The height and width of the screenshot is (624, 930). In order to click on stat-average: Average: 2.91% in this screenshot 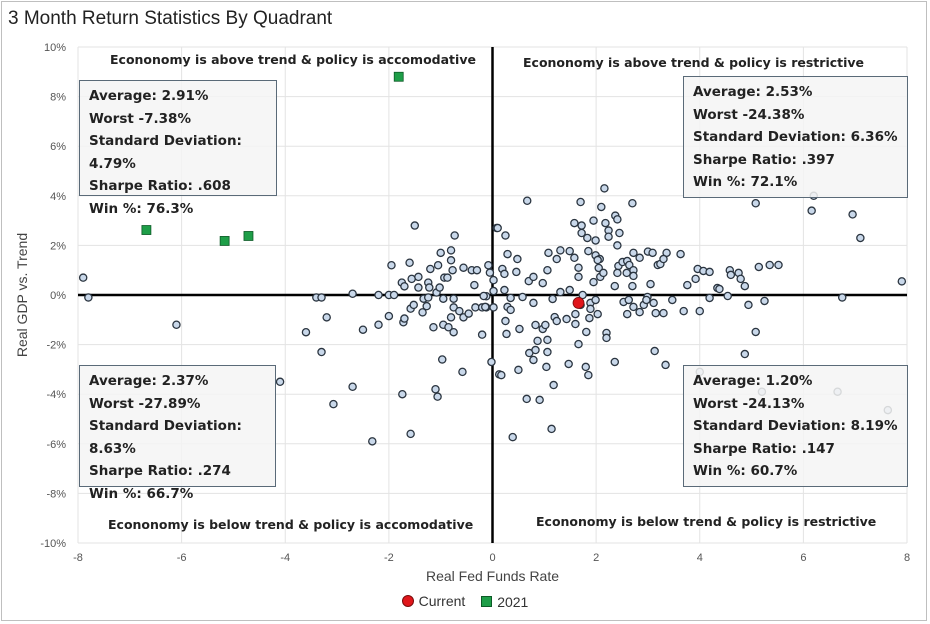, I will do `click(149, 96)`.